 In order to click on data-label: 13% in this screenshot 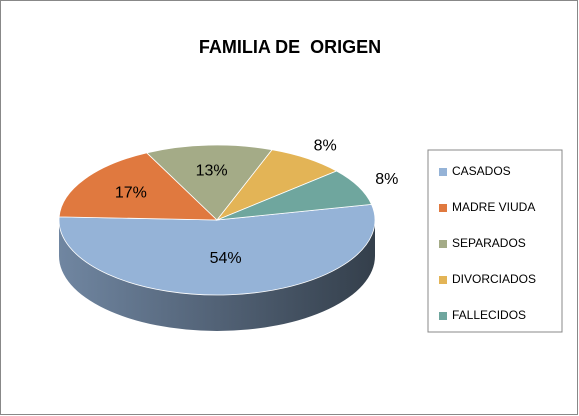, I will do `click(212, 171)`.